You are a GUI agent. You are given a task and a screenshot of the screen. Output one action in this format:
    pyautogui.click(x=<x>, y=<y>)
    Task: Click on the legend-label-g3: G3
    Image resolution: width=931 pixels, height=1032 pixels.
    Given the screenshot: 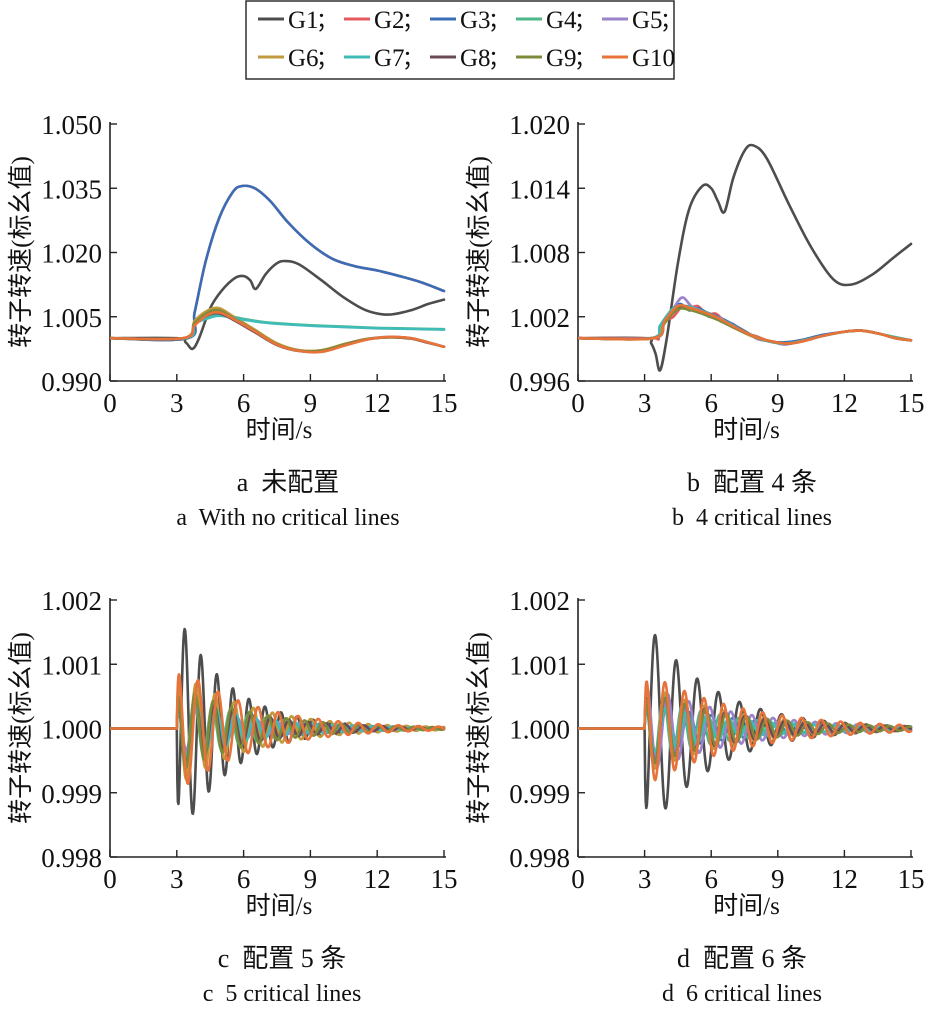 What is the action you would take?
    pyautogui.click(x=475, y=20)
    